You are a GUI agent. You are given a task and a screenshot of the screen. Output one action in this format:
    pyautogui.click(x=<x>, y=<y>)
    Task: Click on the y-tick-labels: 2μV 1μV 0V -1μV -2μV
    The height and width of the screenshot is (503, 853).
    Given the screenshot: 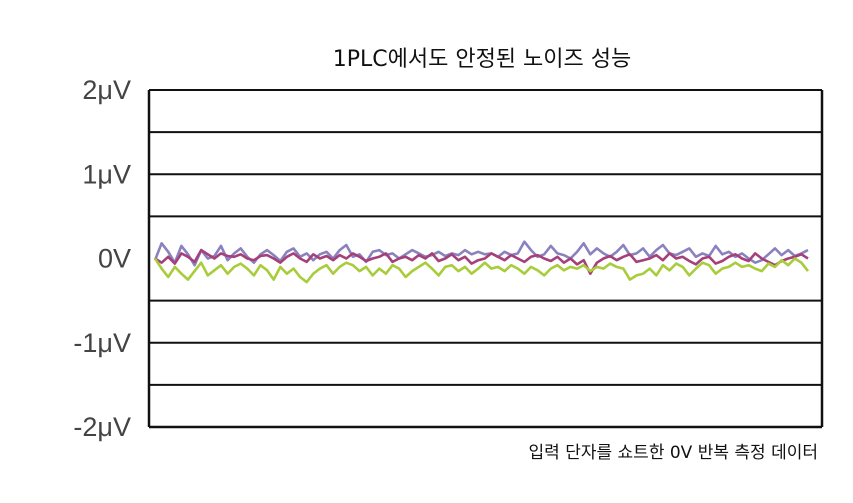 What is the action you would take?
    pyautogui.click(x=102, y=258)
    